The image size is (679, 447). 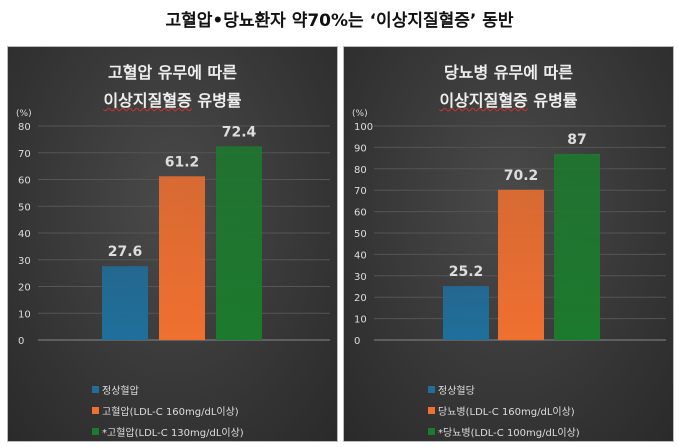 I want to click on legend-item: 정상혈압, so click(x=168, y=389).